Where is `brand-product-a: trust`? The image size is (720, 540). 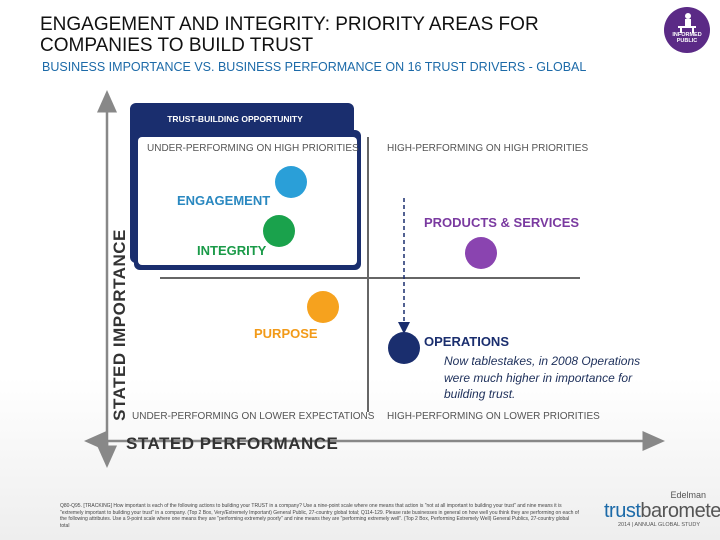 brand-product-a: trust is located at coordinates (622, 511).